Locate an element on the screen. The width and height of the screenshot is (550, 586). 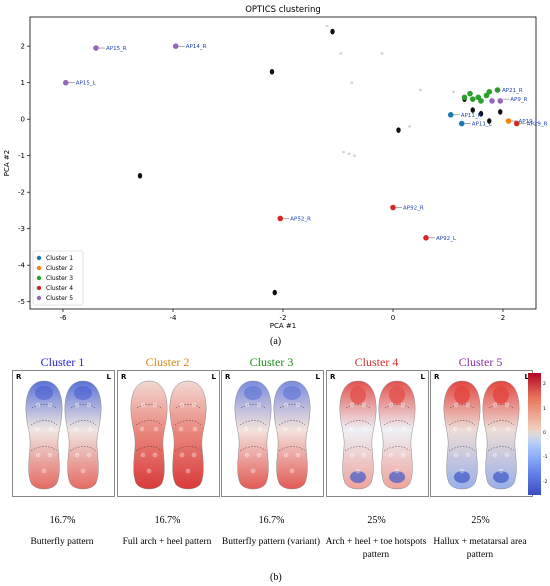
cluster-5-description: Hallux + metatarsal area pattern is located at coordinates (480, 548).